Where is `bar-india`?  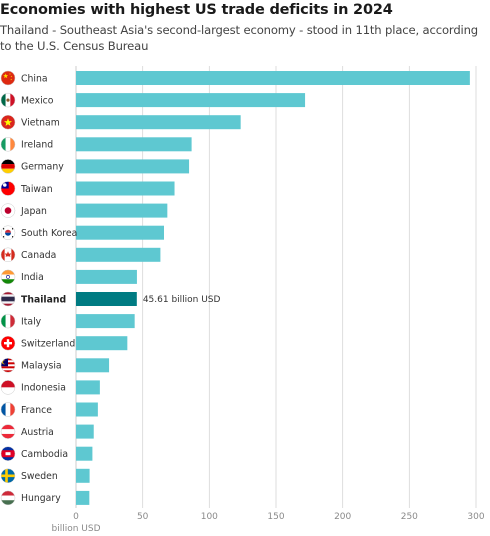 bar-india is located at coordinates (106, 276).